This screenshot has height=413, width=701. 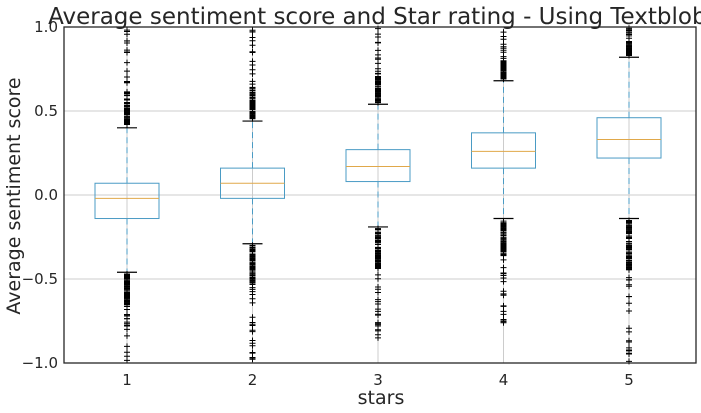 I want to click on x-tick-label: 3, so click(x=378, y=380).